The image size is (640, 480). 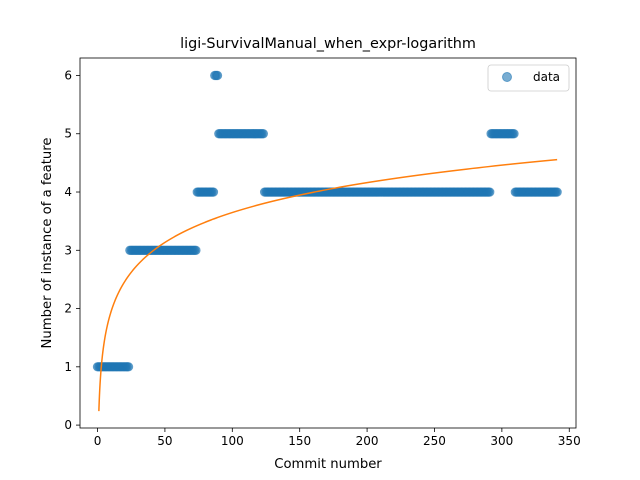 I want to click on x-axis-label: Commit number, so click(x=328, y=464).